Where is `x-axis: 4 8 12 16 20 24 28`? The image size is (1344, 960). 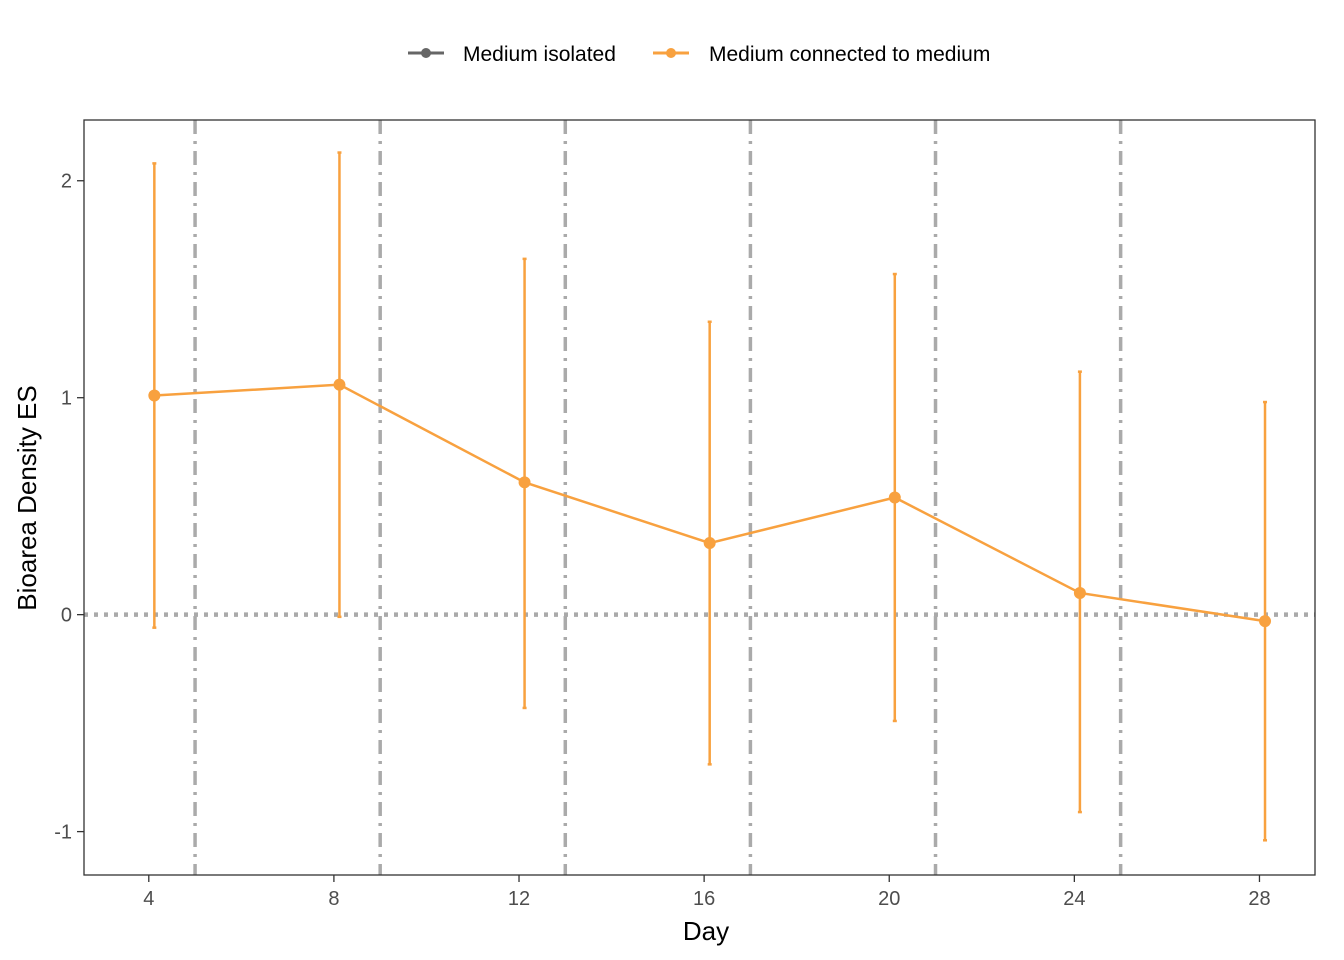 x-axis: 4 8 12 16 20 24 28 is located at coordinates (707, 892).